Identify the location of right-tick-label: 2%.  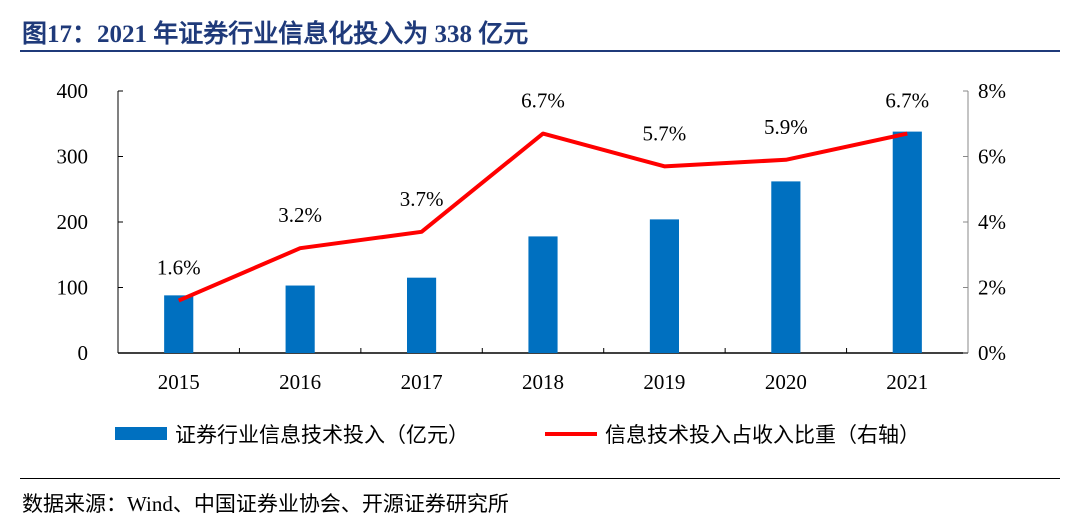
(992, 288).